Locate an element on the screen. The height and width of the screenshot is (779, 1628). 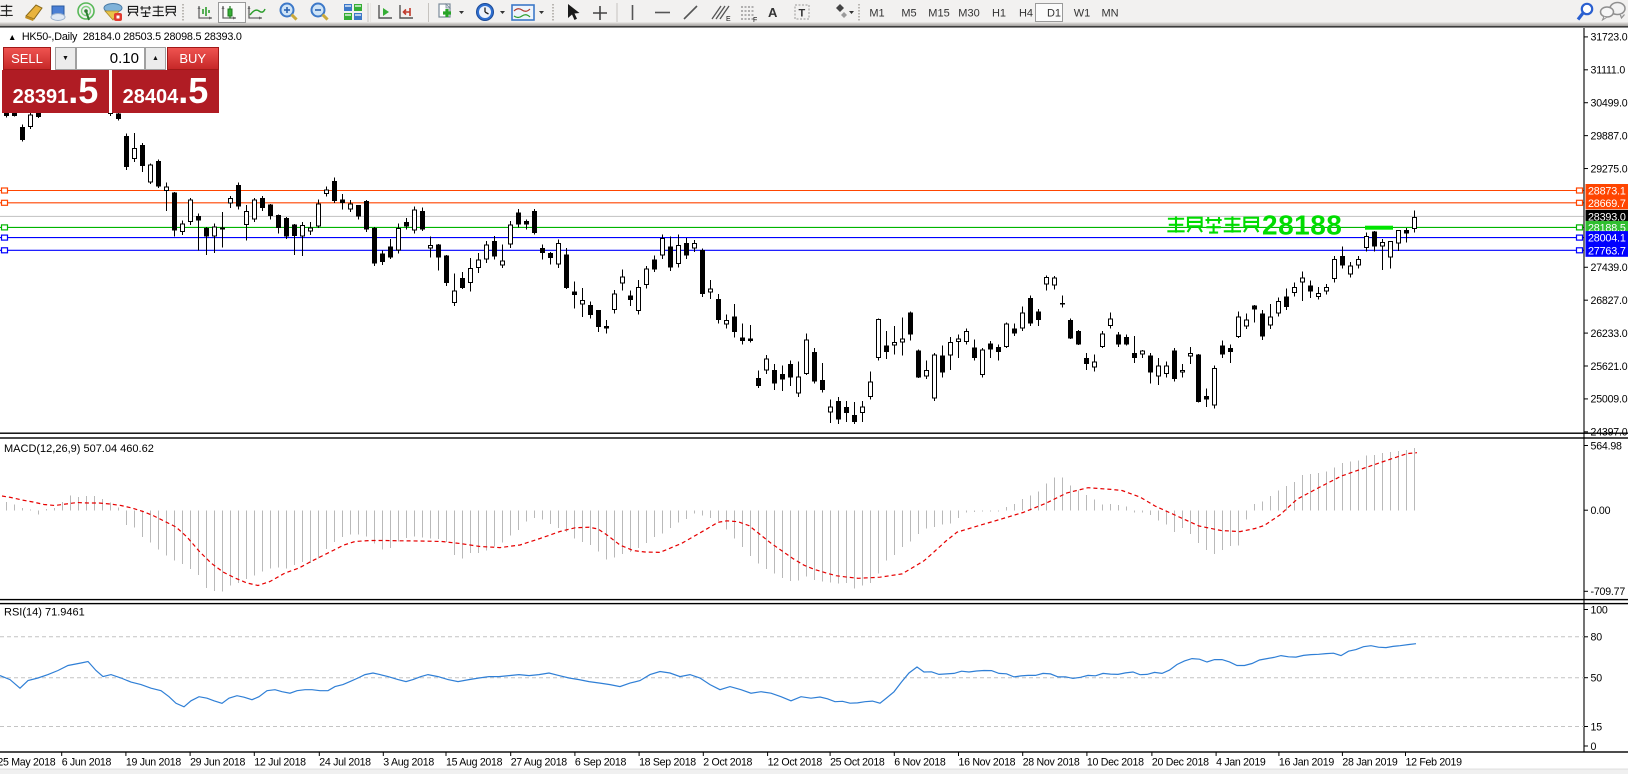
svg-text: -709.77 is located at coordinates (1608, 592).